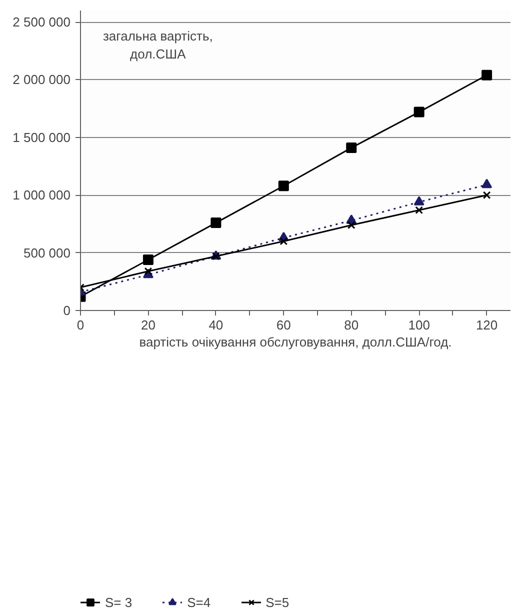 The image size is (526, 613). I want to click on legend-label: S=4, so click(199, 602).